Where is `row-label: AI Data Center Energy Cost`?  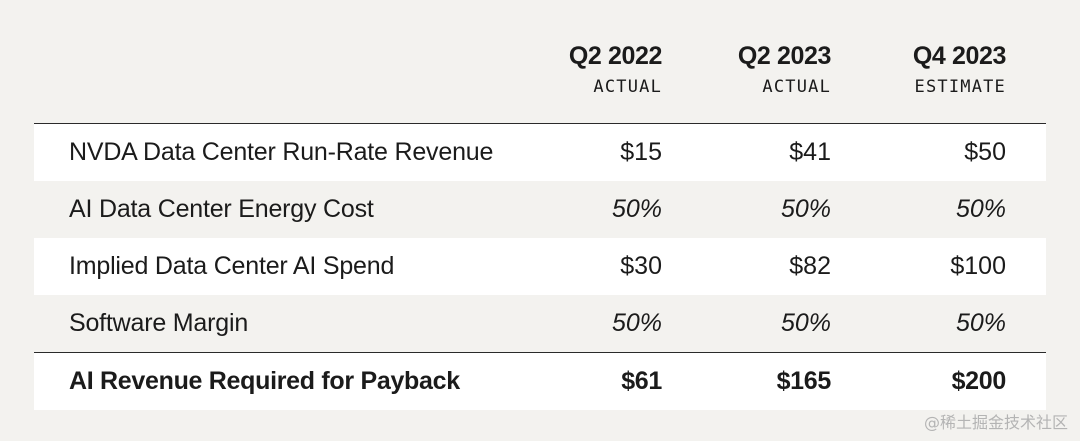
row-label: AI Data Center Energy Cost is located at coordinates (221, 209).